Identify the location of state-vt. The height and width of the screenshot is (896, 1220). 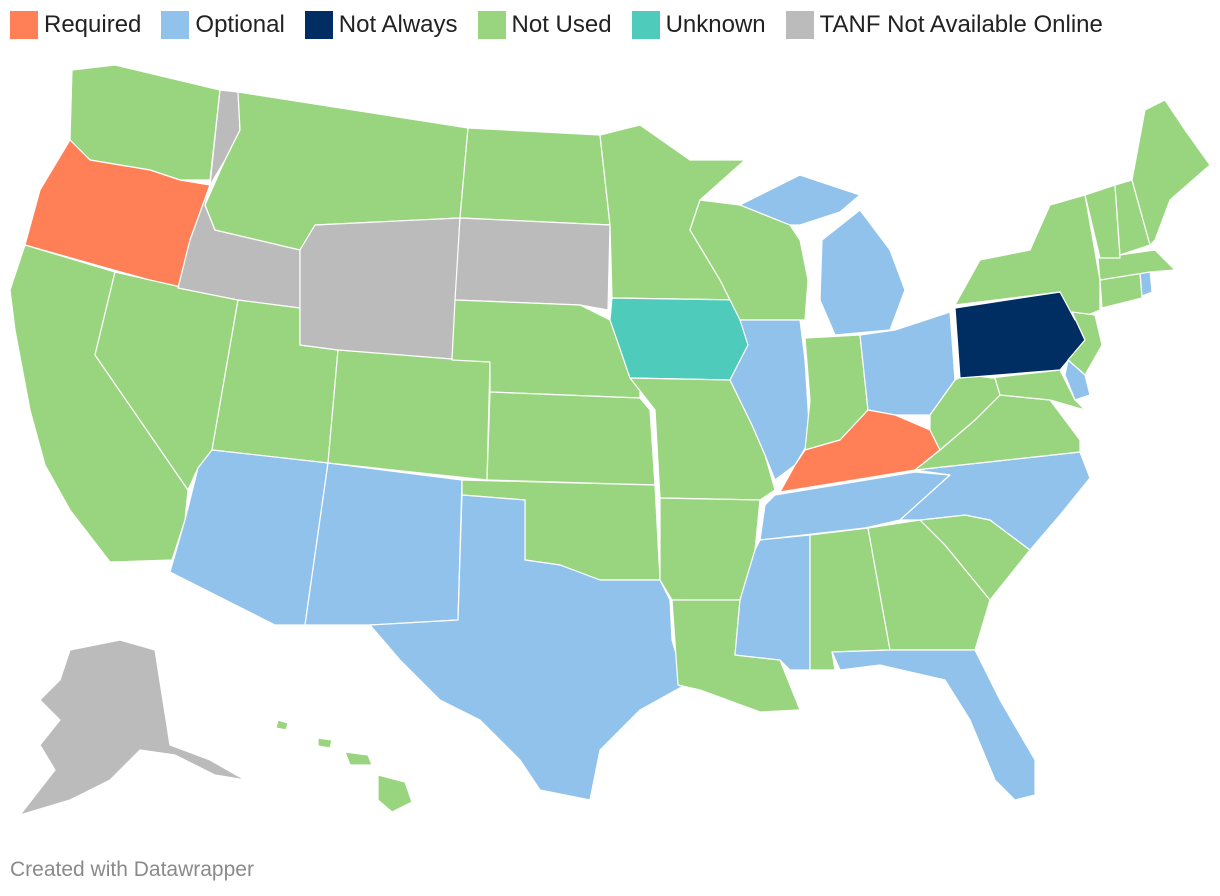
(1102, 221).